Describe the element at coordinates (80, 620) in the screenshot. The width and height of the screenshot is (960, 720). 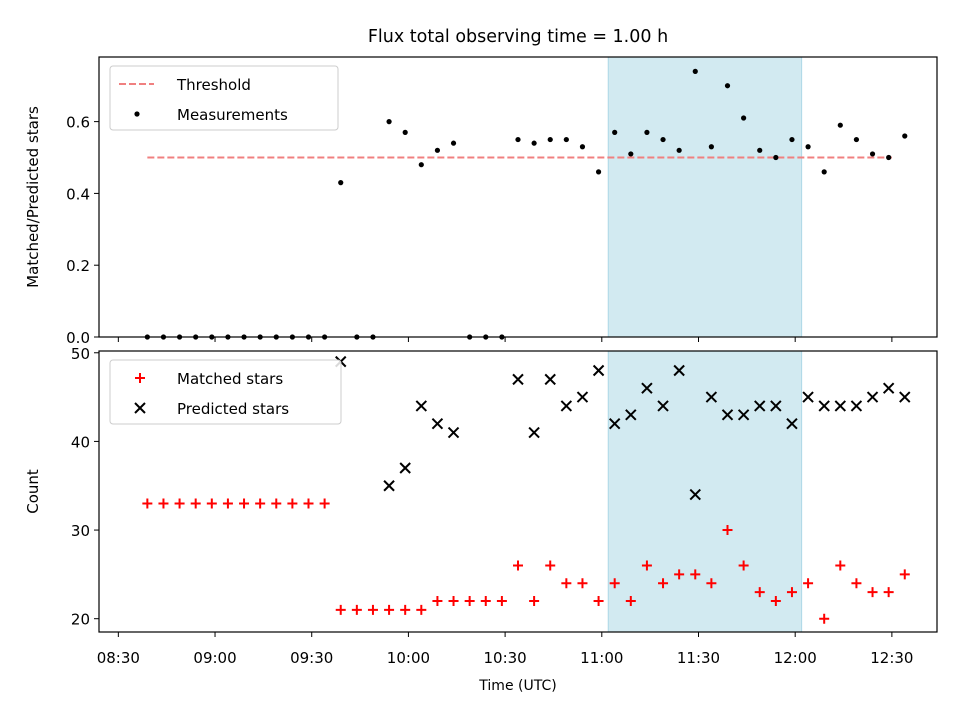
I see `y-tick-label: 20` at that location.